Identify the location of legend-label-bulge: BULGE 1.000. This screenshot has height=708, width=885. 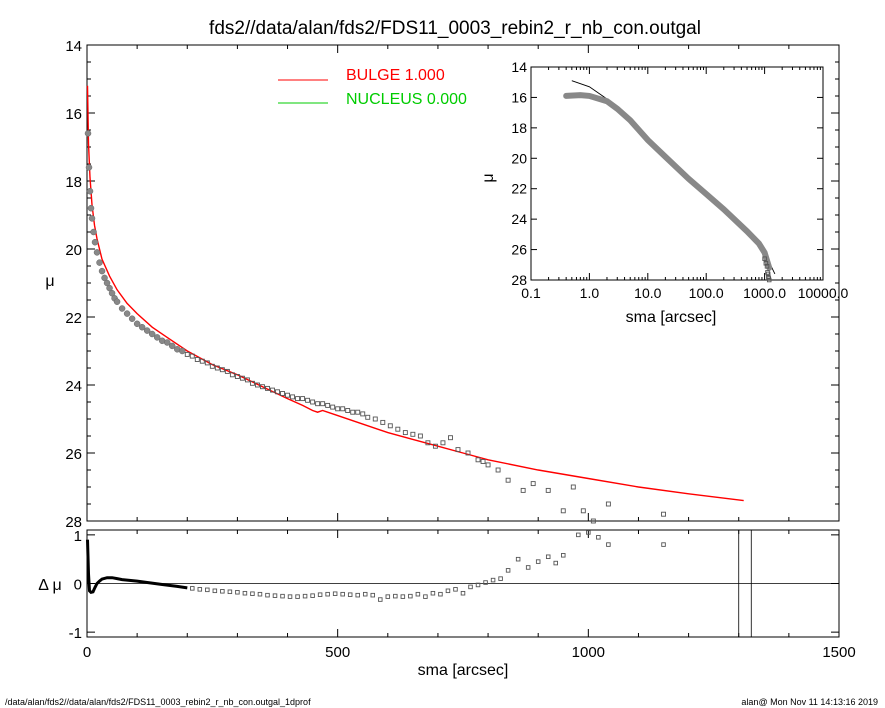
(395, 75).